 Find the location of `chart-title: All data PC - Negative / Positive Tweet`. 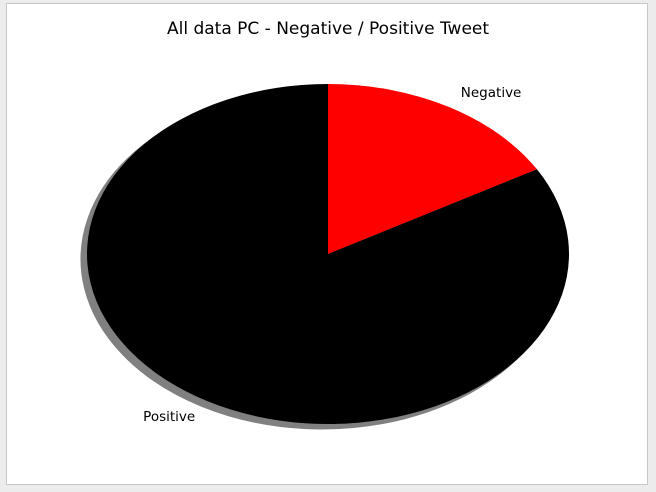

chart-title: All data PC - Negative / Positive Tweet is located at coordinates (328, 29).